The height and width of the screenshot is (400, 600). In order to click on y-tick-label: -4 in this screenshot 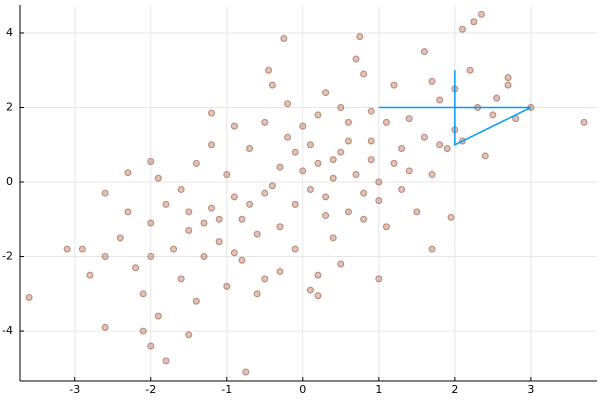, I will do `click(7, 330)`.